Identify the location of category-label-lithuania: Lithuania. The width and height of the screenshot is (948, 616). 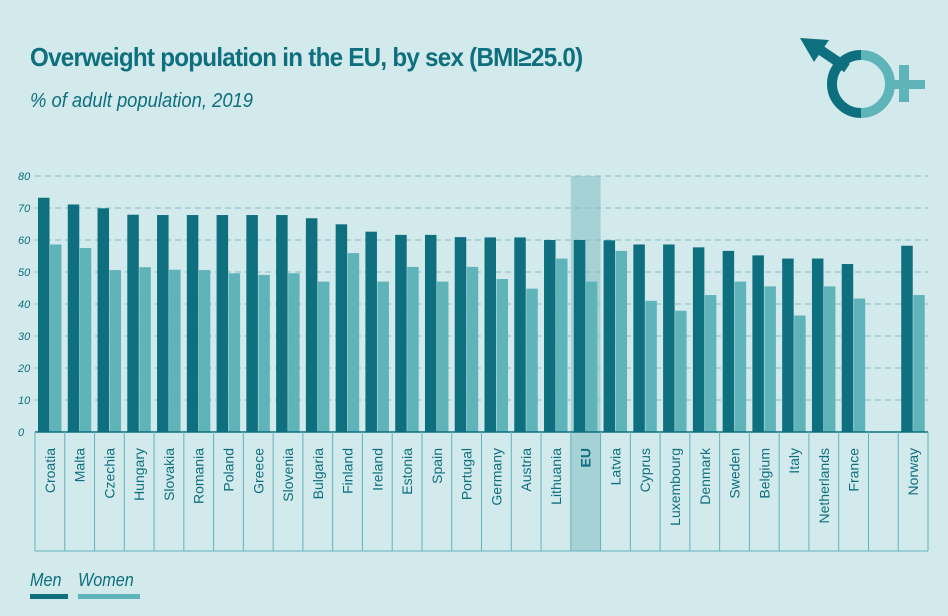
(556, 476).